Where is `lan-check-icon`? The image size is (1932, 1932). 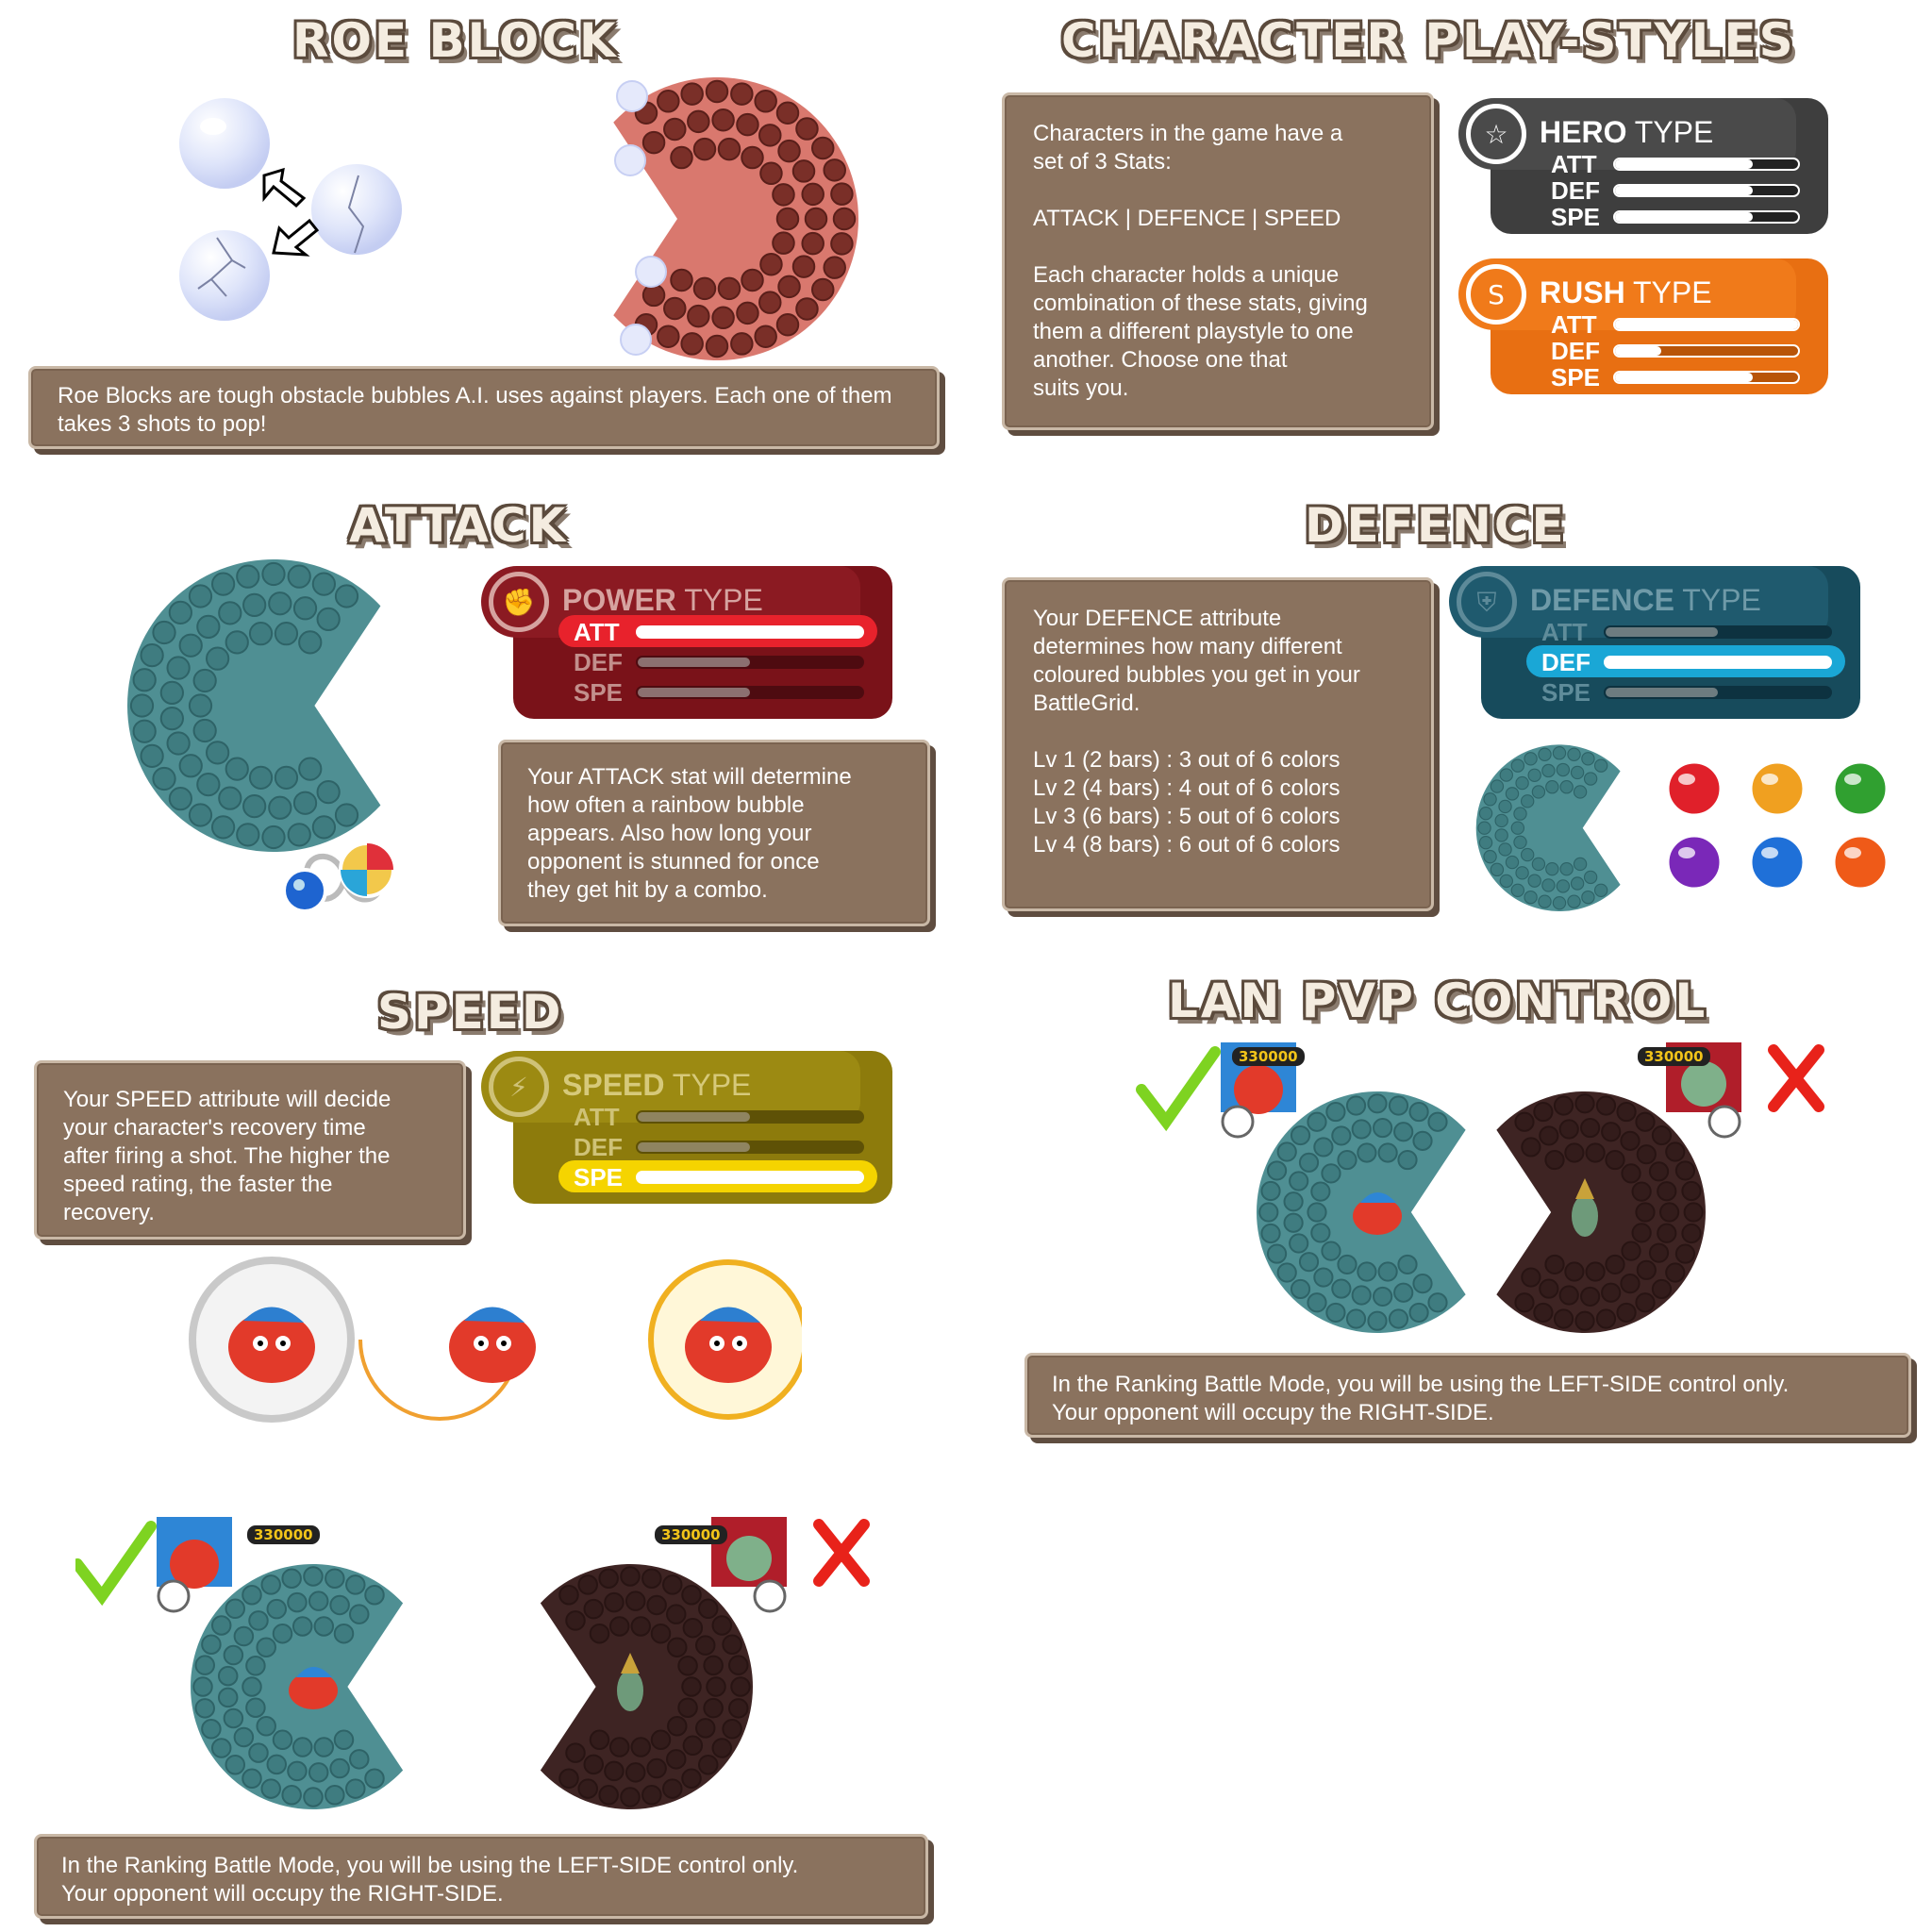 lan-check-icon is located at coordinates (1179, 1089).